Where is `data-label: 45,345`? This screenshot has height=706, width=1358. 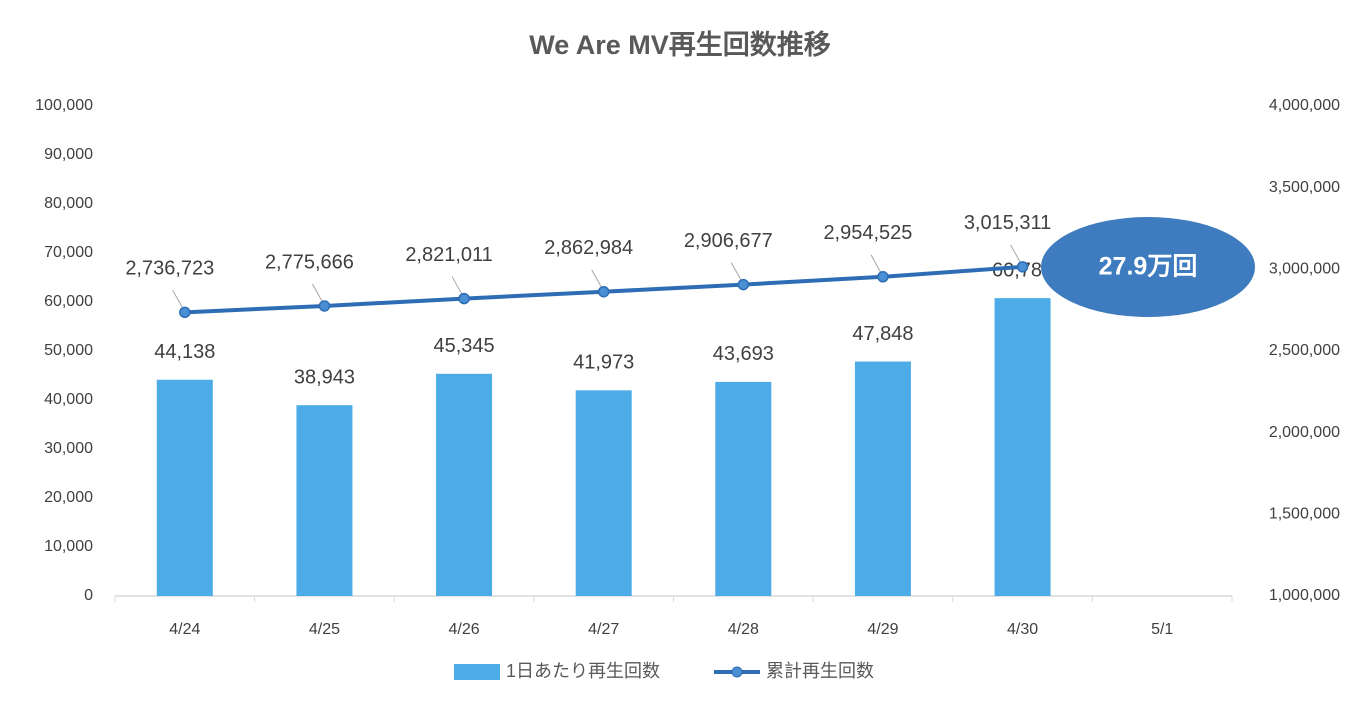
data-label: 45,345 is located at coordinates (463, 346).